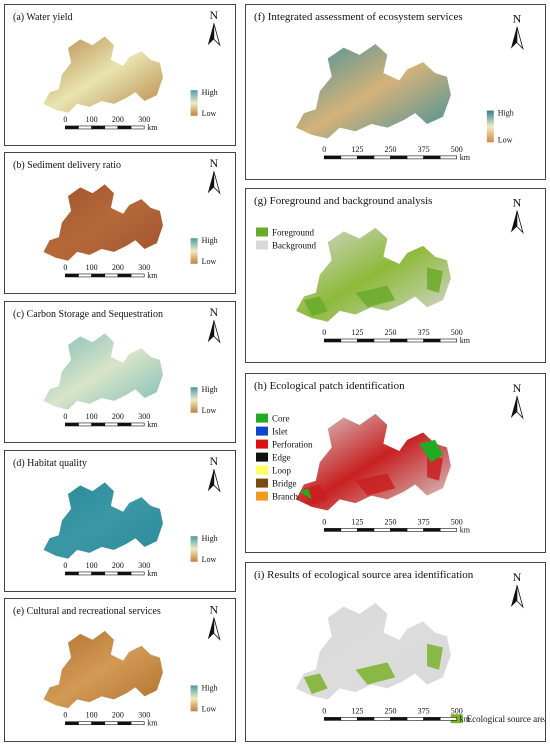 This screenshot has width=550, height=747. I want to click on legend-label: Islet, so click(280, 432).